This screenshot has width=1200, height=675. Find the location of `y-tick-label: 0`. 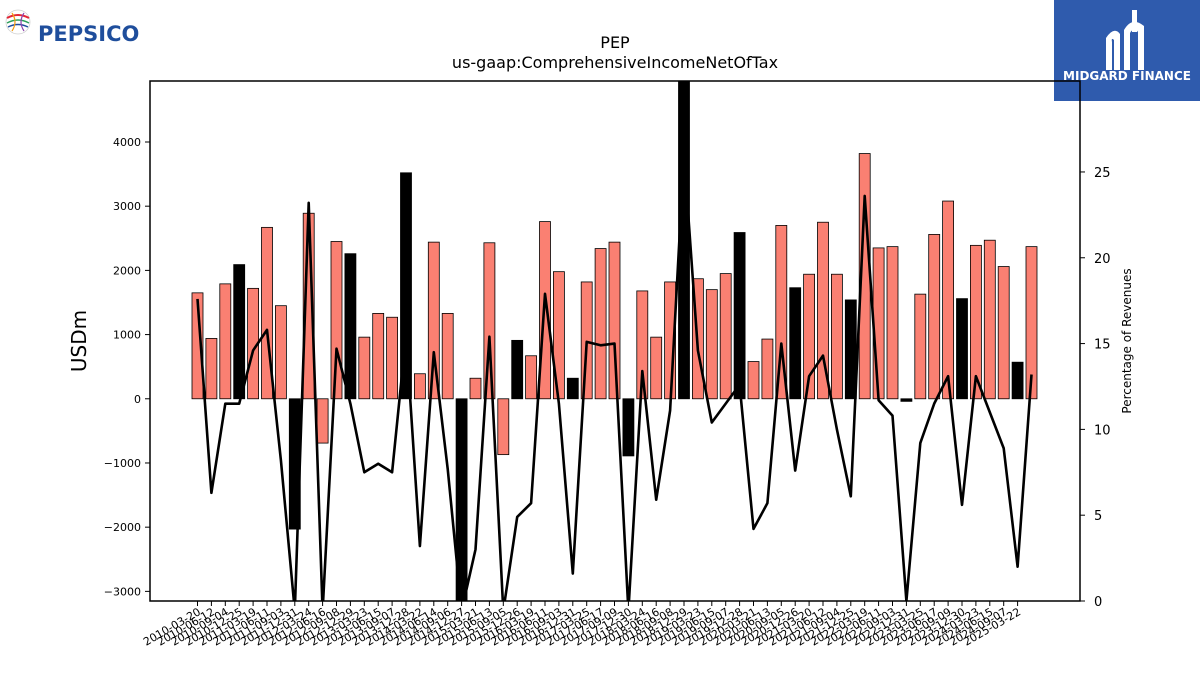

y-tick-label: 0 is located at coordinates (137, 399).